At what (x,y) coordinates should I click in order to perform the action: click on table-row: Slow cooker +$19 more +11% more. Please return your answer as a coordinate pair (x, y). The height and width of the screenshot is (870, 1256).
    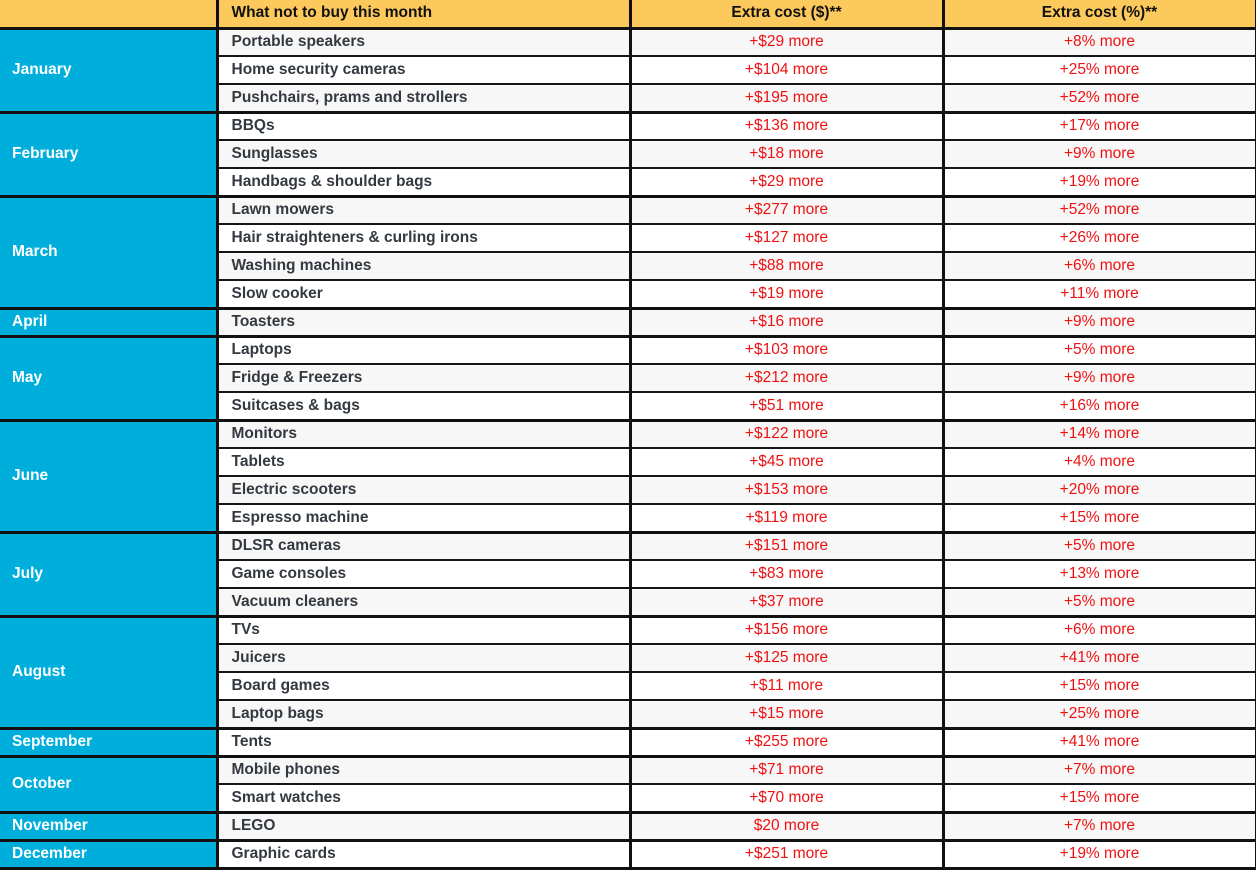
    Looking at the image, I should click on (628, 293).